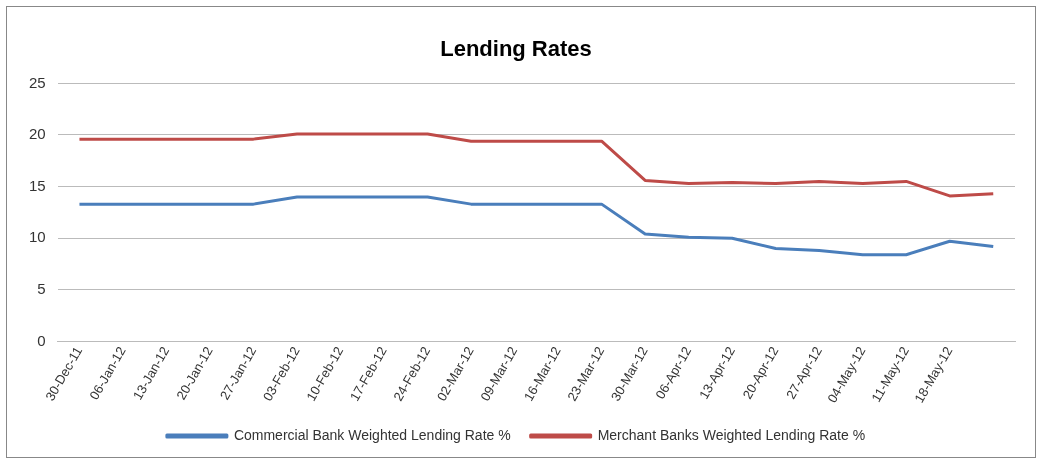 The width and height of the screenshot is (1042, 464). Describe the element at coordinates (37, 185) in the screenshot. I see `y-tick-label: 15` at that location.